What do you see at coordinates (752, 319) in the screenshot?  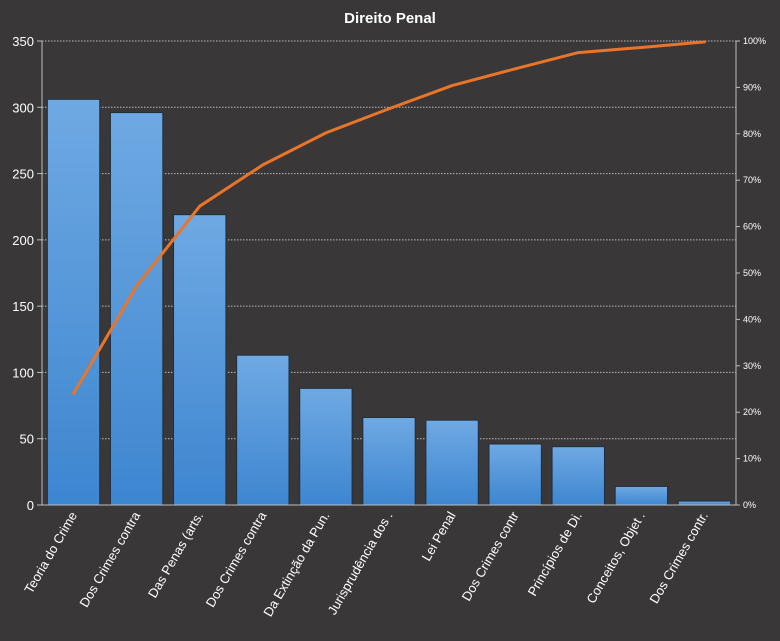 I see `right-tick-label: 40%` at bounding box center [752, 319].